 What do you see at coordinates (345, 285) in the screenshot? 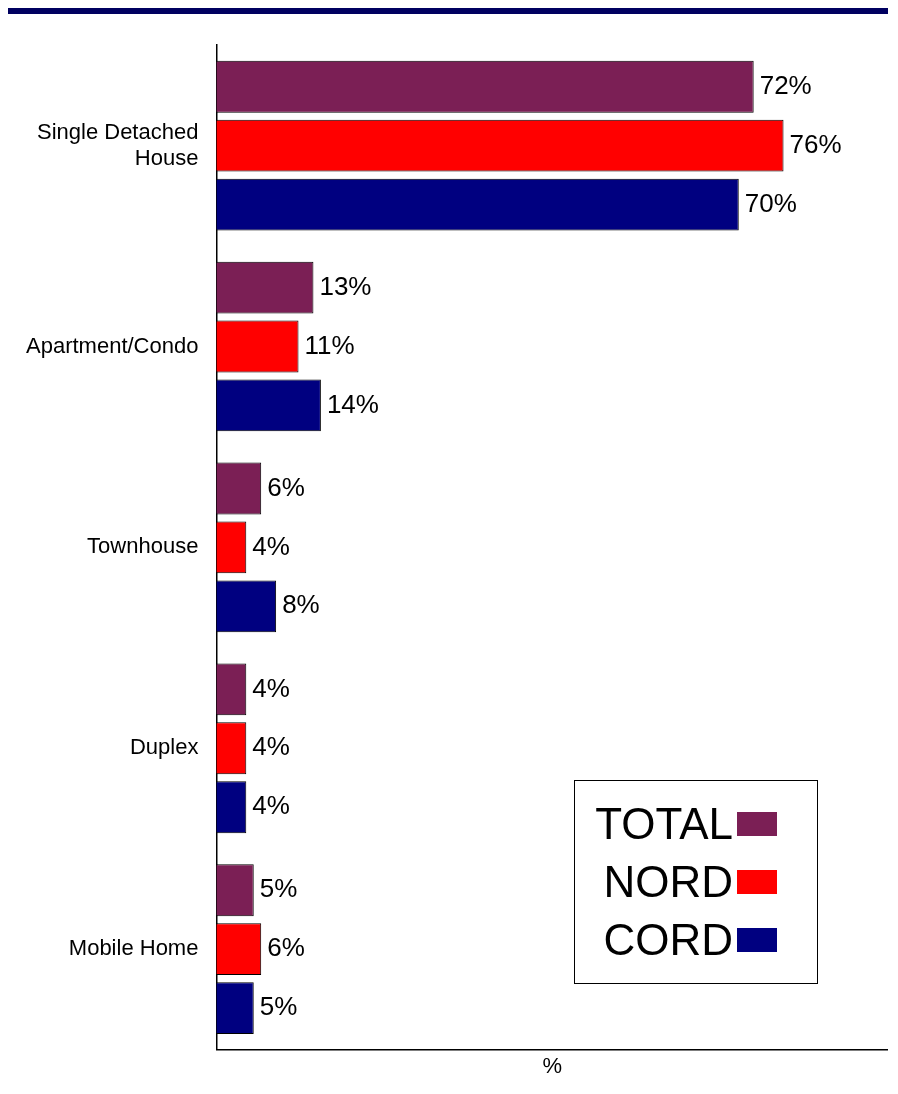
I see `data-label: 13%` at bounding box center [345, 285].